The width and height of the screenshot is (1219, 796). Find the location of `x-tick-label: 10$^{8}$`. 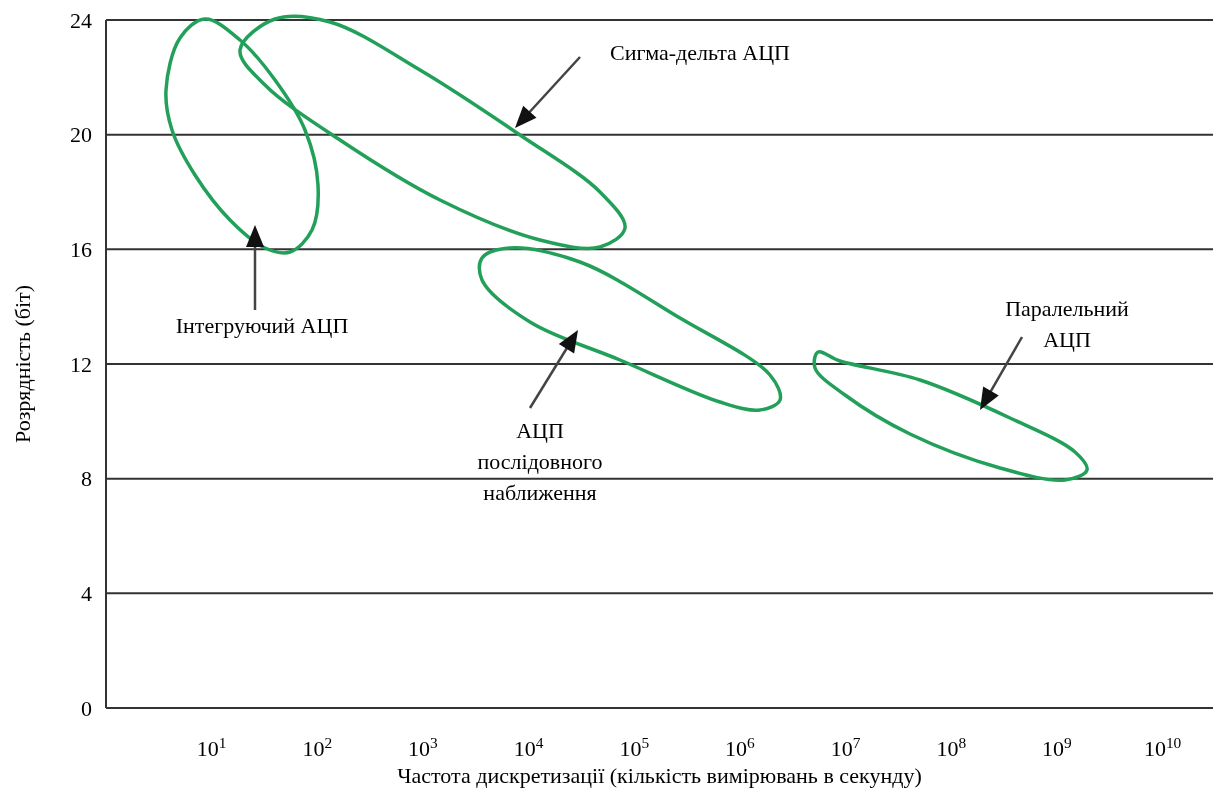

x-tick-label: 10$^{8}$ is located at coordinates (951, 747).